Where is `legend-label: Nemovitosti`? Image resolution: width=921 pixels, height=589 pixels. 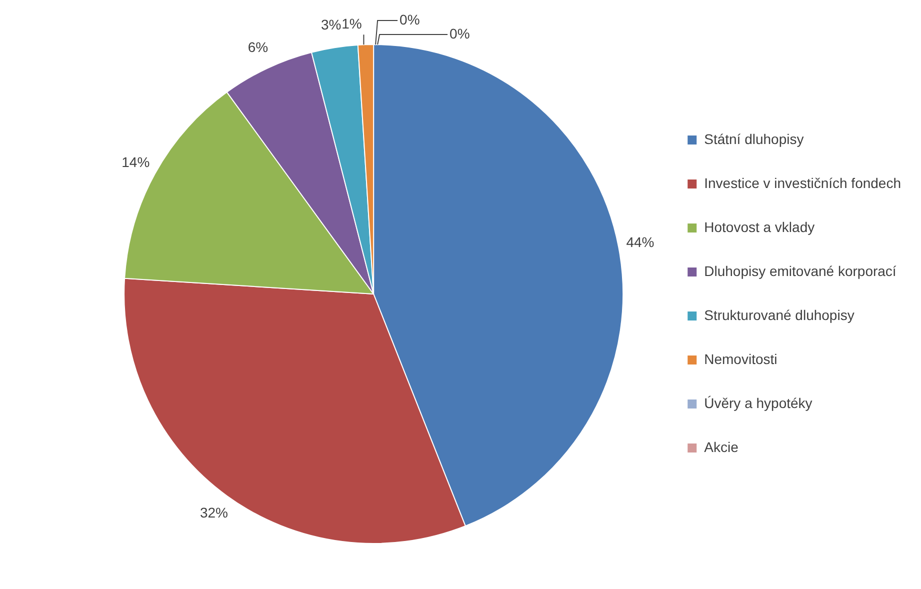
legend-label: Nemovitosti is located at coordinates (741, 358).